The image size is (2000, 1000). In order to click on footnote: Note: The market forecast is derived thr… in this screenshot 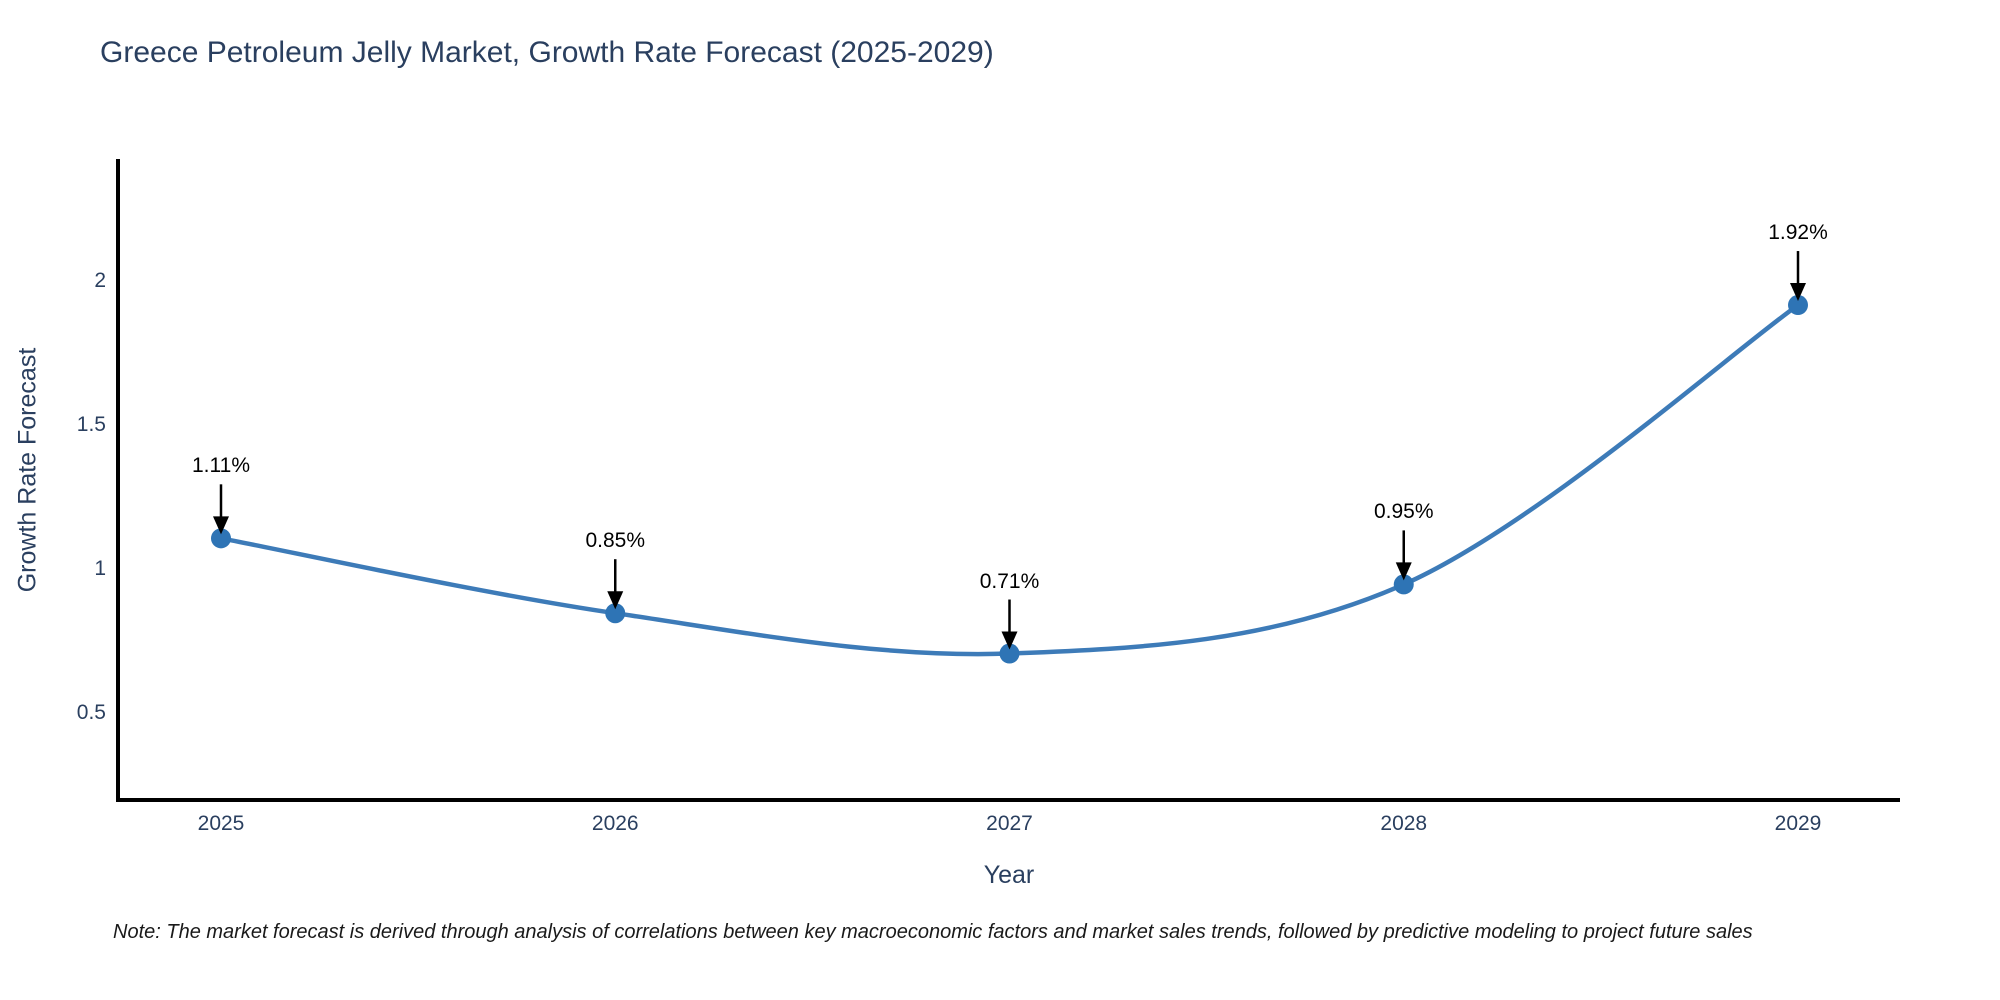, I will do `click(933, 932)`.